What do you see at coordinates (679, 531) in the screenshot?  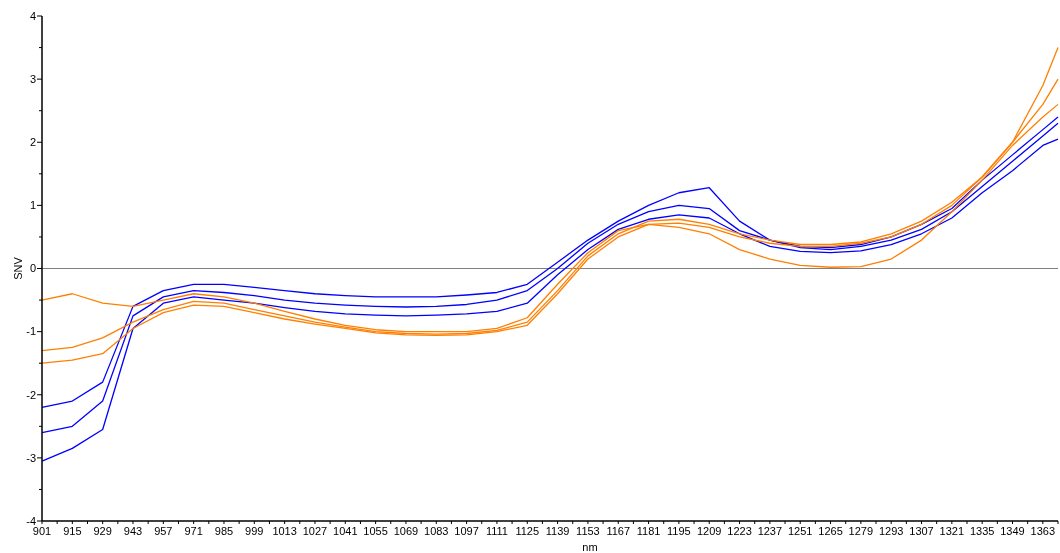 I see `x-tick-label: 1195` at bounding box center [679, 531].